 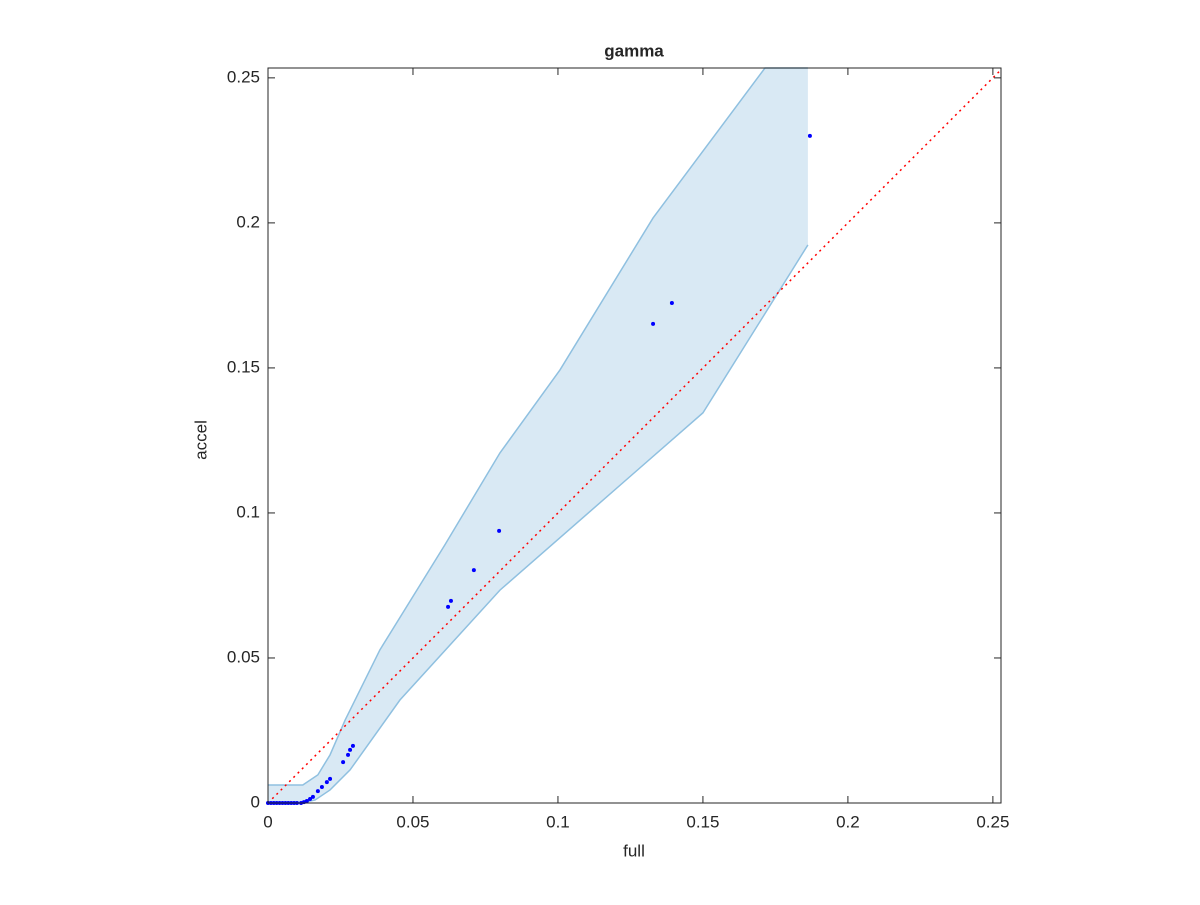 I want to click on x-axis-label: full, so click(x=634, y=850).